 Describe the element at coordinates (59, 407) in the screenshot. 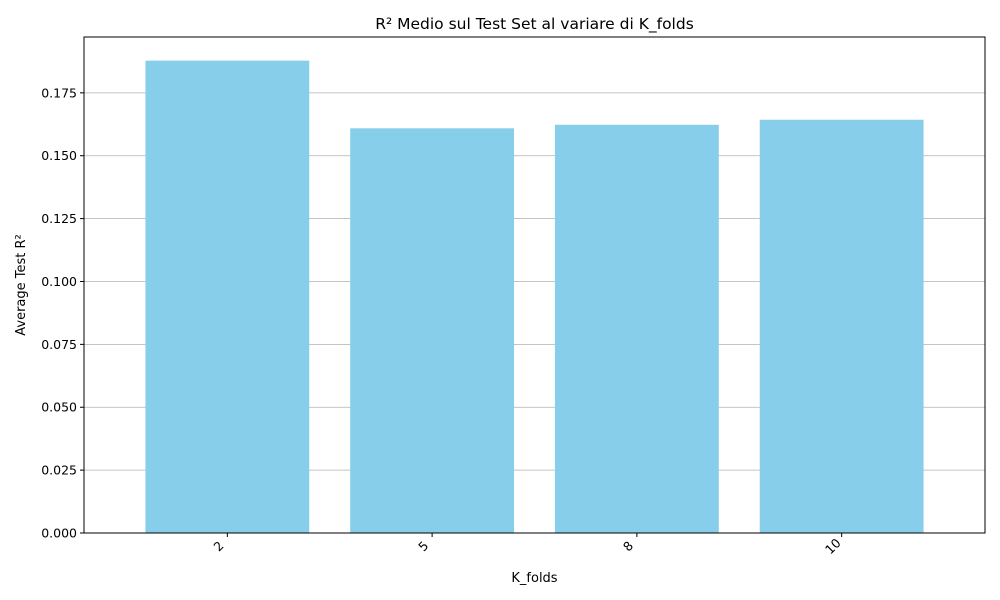

I see `y-tick-label: 0.050` at that location.